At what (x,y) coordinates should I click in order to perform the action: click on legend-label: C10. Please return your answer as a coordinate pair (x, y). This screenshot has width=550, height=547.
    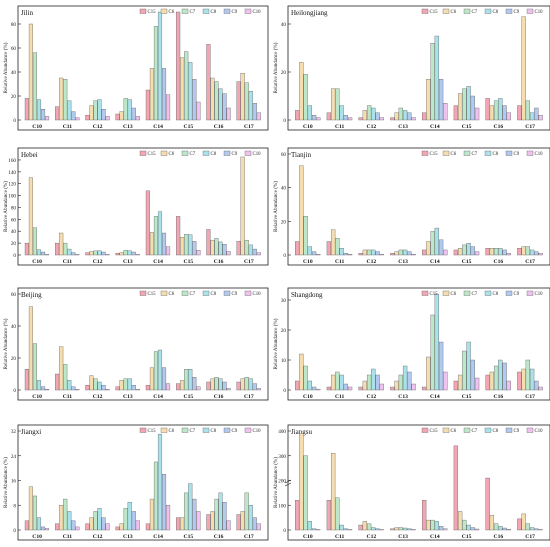
    Looking at the image, I should click on (257, 294).